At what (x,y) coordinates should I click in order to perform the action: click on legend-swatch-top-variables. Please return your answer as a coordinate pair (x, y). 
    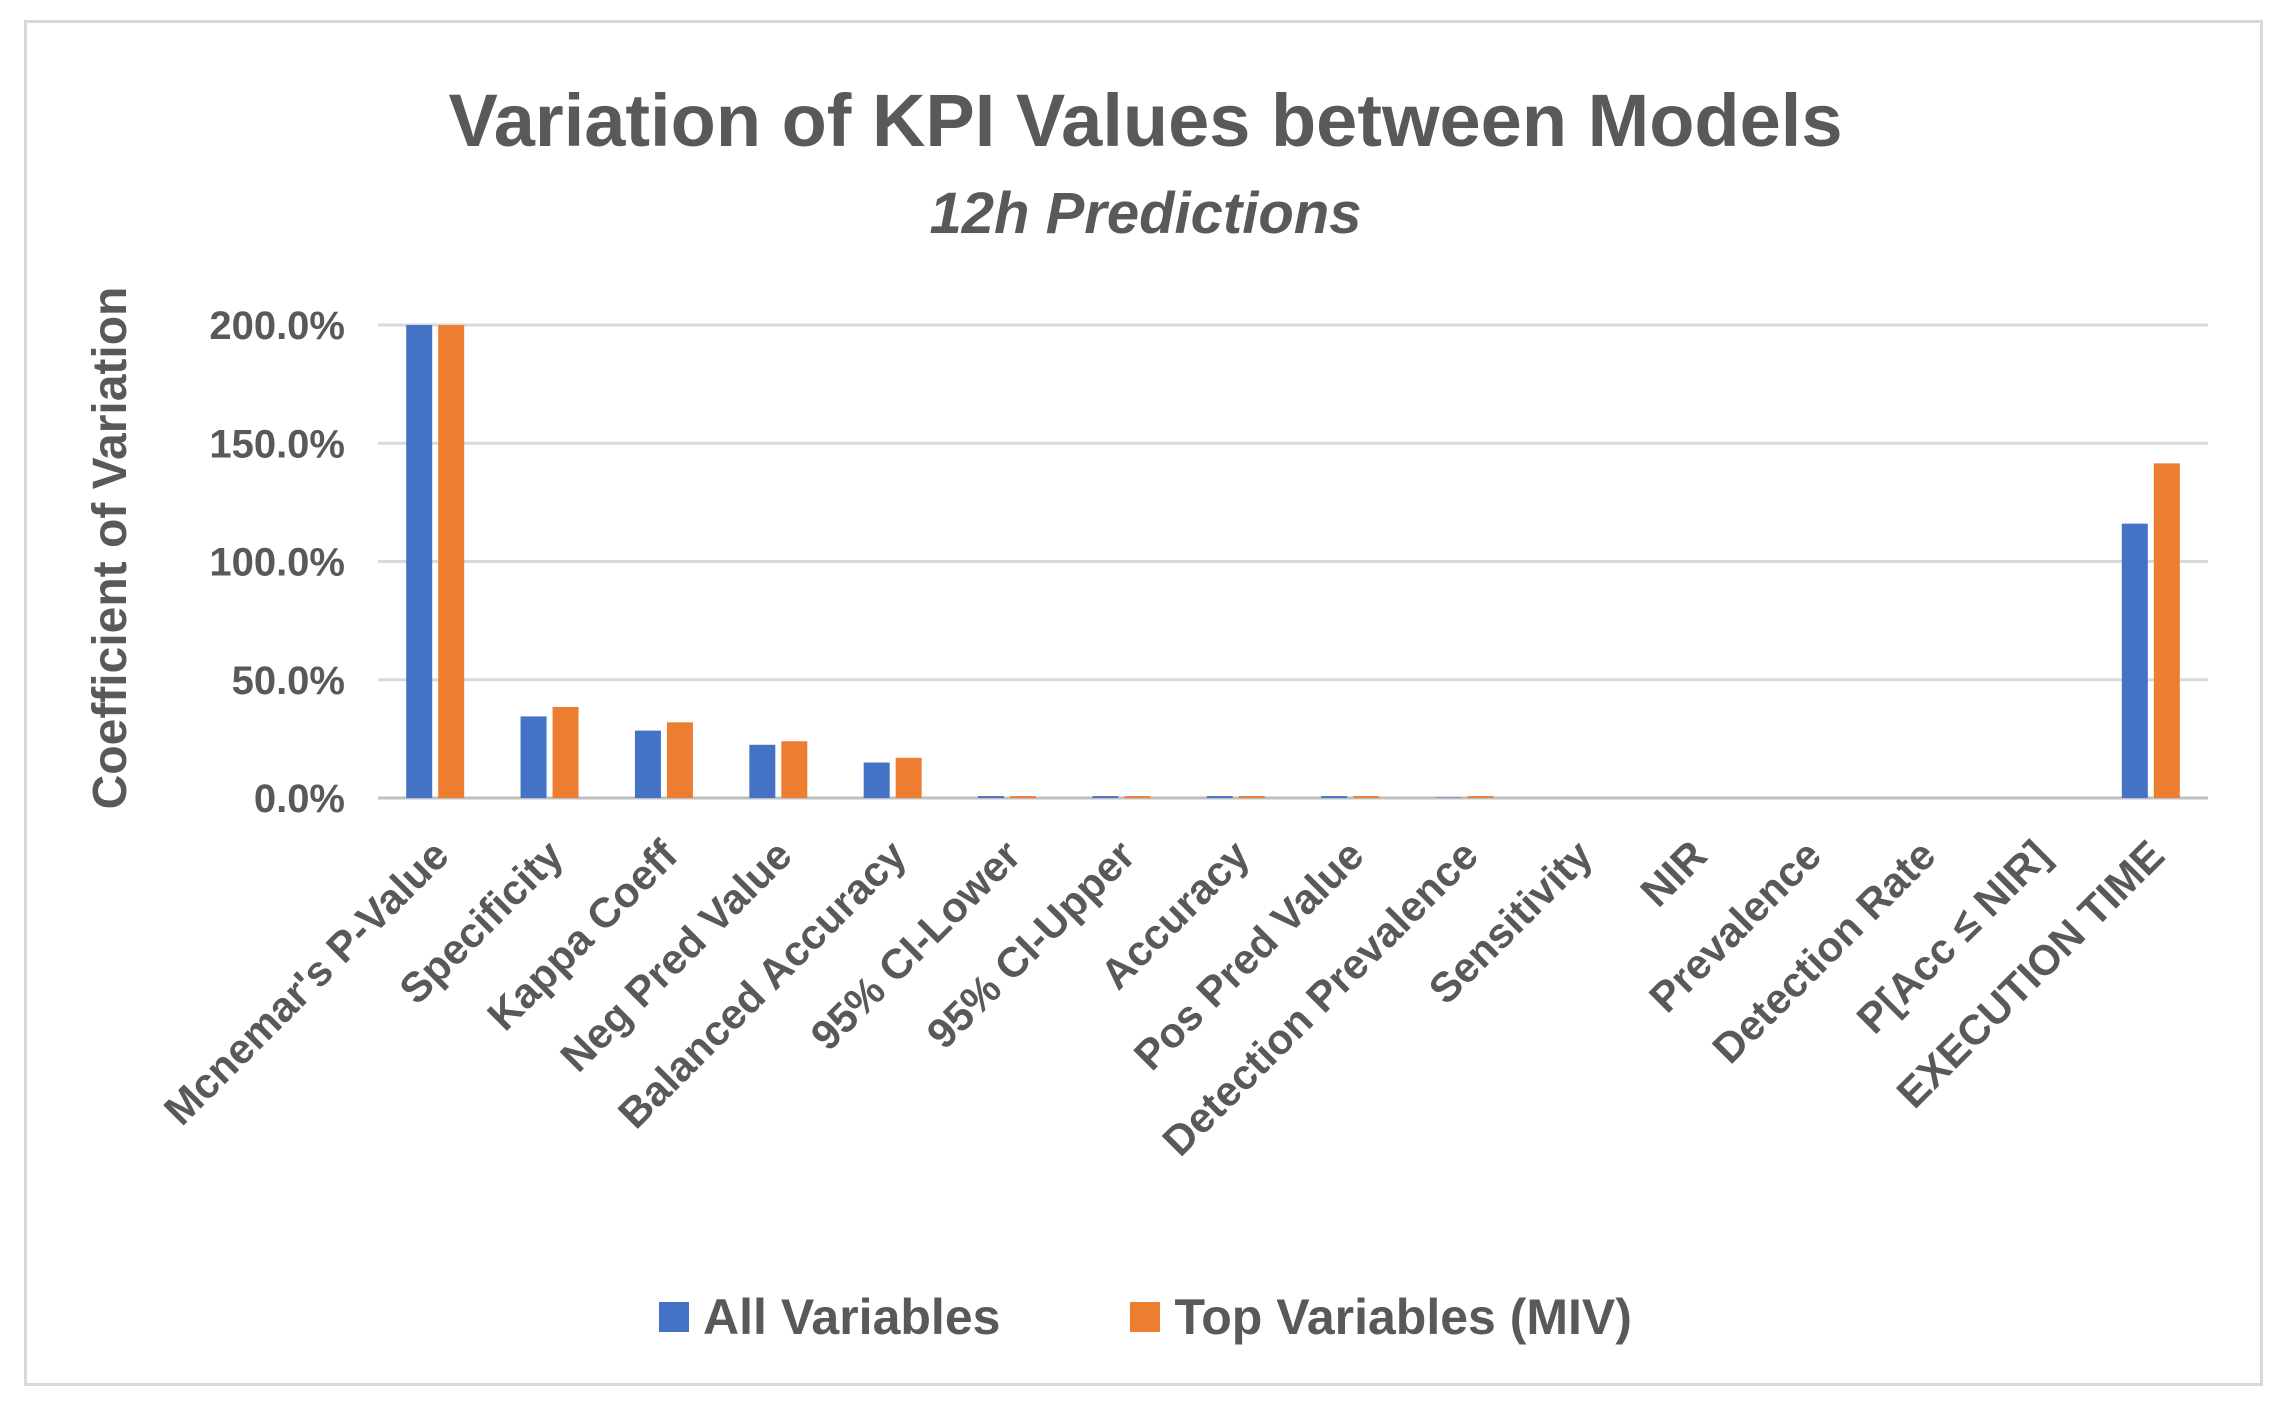
    Looking at the image, I should click on (1145, 1317).